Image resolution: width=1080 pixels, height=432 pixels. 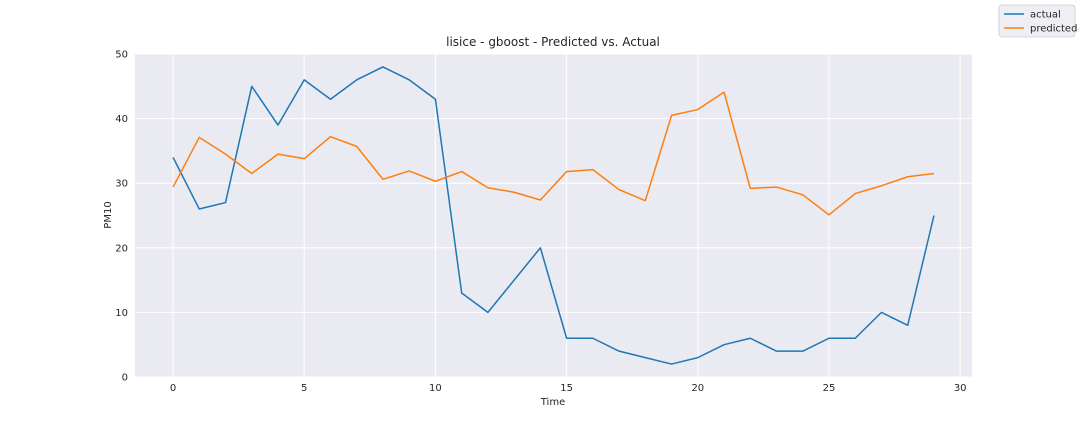 What do you see at coordinates (1053, 29) in the screenshot?
I see `legend-label-predicted: predicted` at bounding box center [1053, 29].